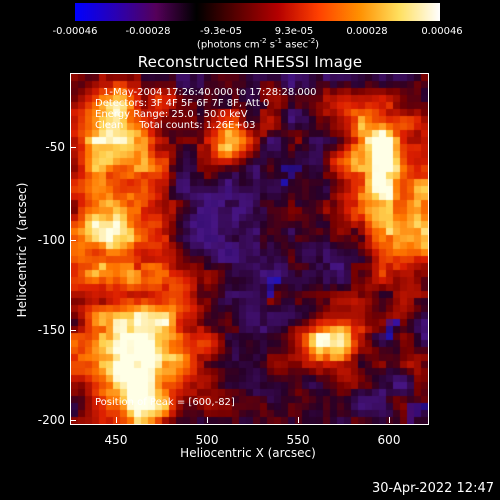  Describe the element at coordinates (257, 12) in the screenshot. I see `colorbar` at that location.